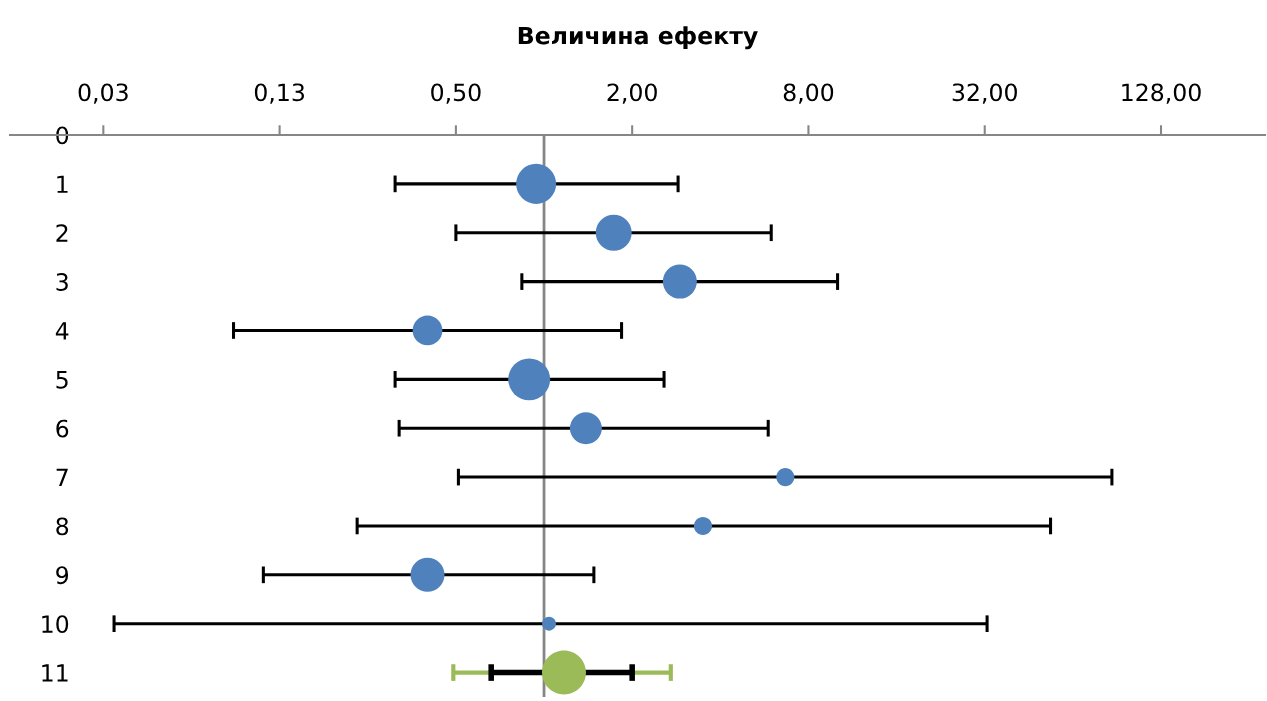  Describe the element at coordinates (62, 282) in the screenshot. I see `y-tick-label: 3` at that location.